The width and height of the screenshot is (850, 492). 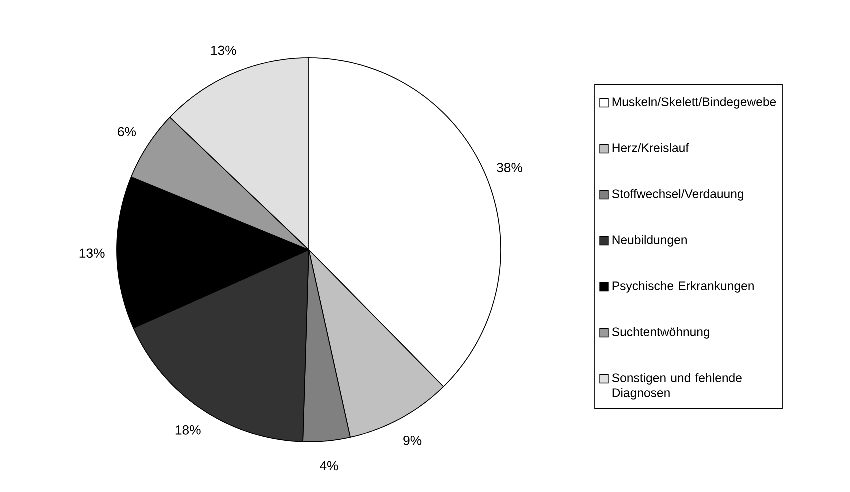 I want to click on data-label: 38%, so click(x=509, y=167).